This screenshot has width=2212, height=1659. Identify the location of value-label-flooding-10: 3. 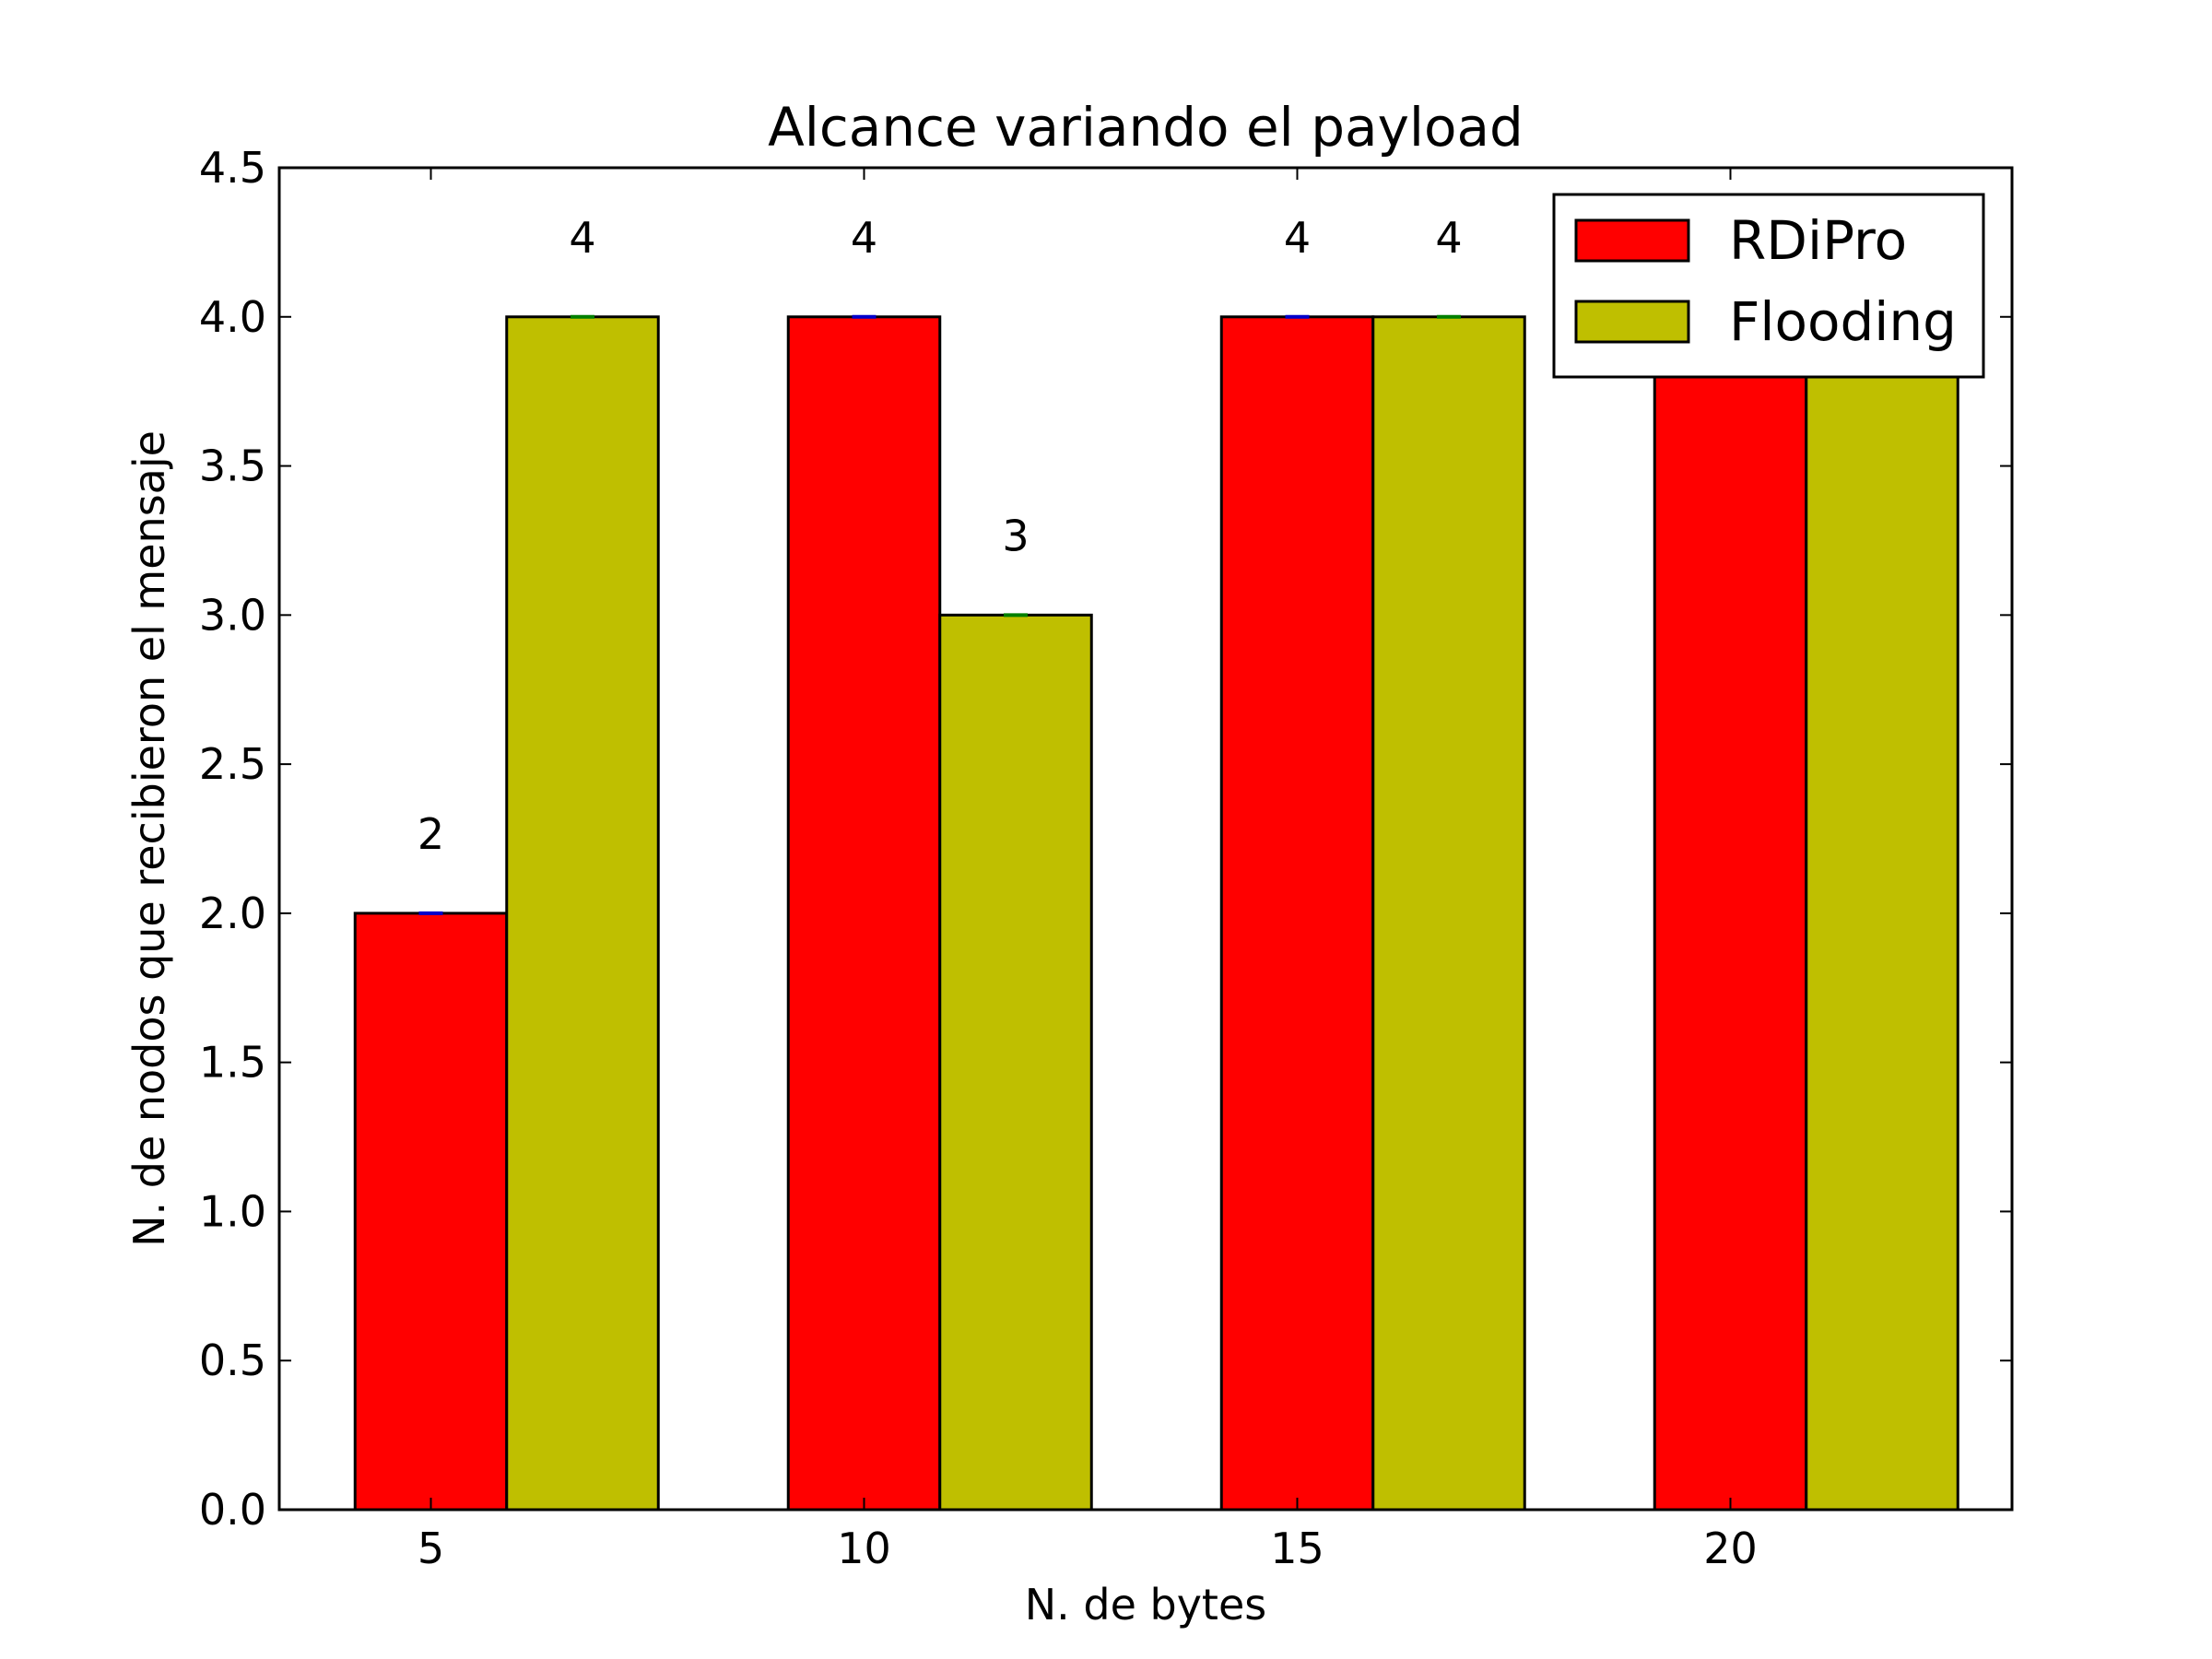
(1015, 535).